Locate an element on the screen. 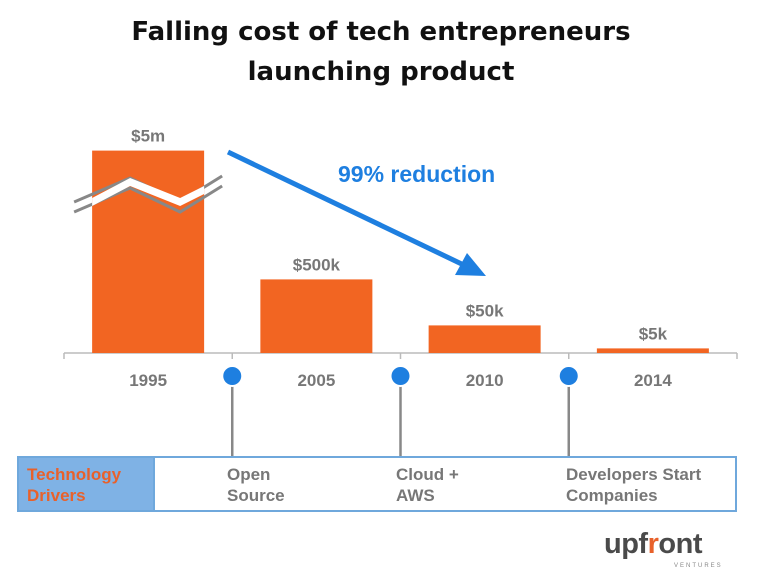 The height and width of the screenshot is (576, 762). driver-cloud-aws: Cloud + AWS is located at coordinates (427, 485).